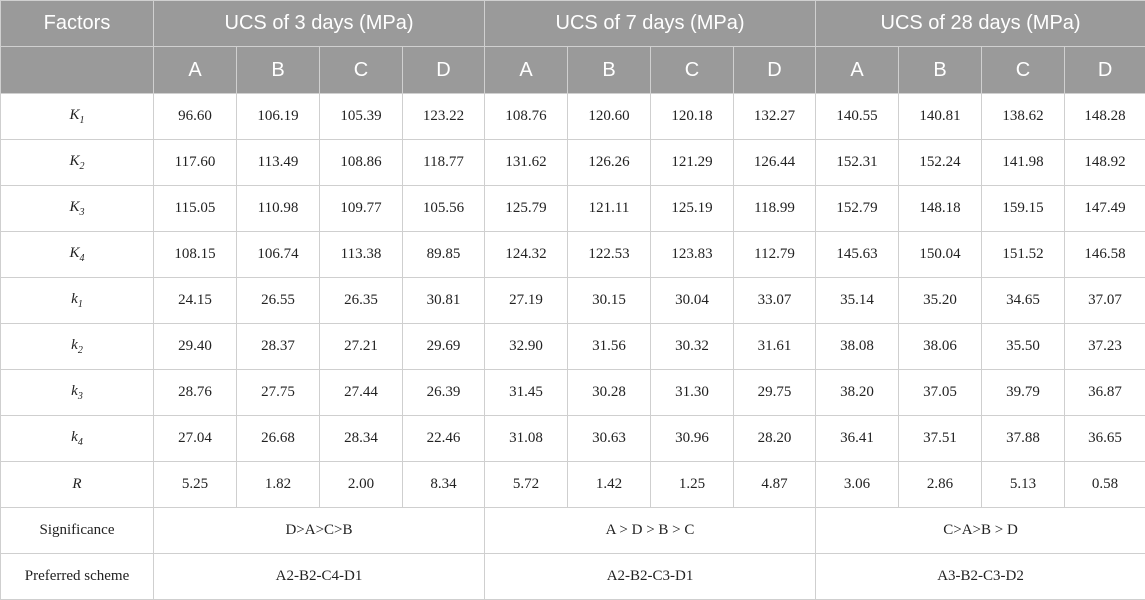 The image size is (1145, 600). Describe the element at coordinates (650, 531) in the screenshot. I see `significance-7-days: A > D > B > C` at that location.